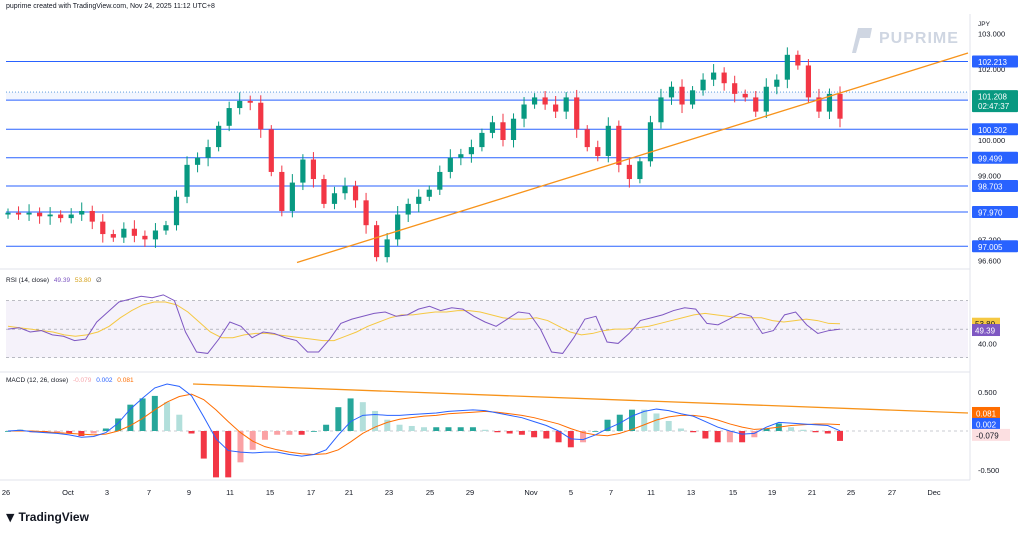 Image resolution: width=1024 pixels, height=540 pixels. What do you see at coordinates (991, 140) in the screenshot?
I see `price-tick-label: 100.000` at bounding box center [991, 140].